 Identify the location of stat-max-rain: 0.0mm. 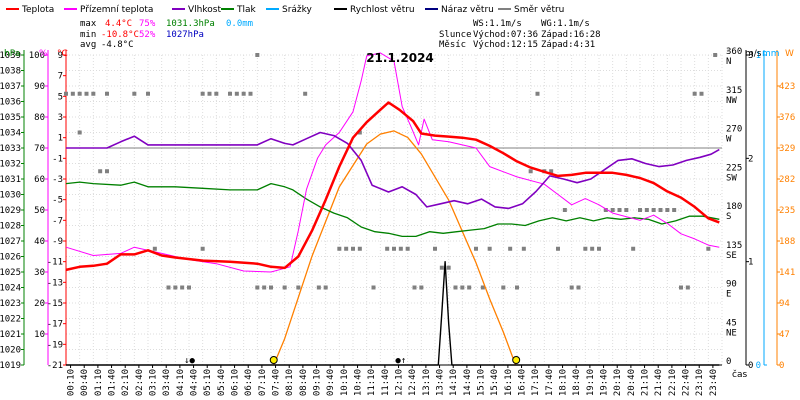
(239, 24).